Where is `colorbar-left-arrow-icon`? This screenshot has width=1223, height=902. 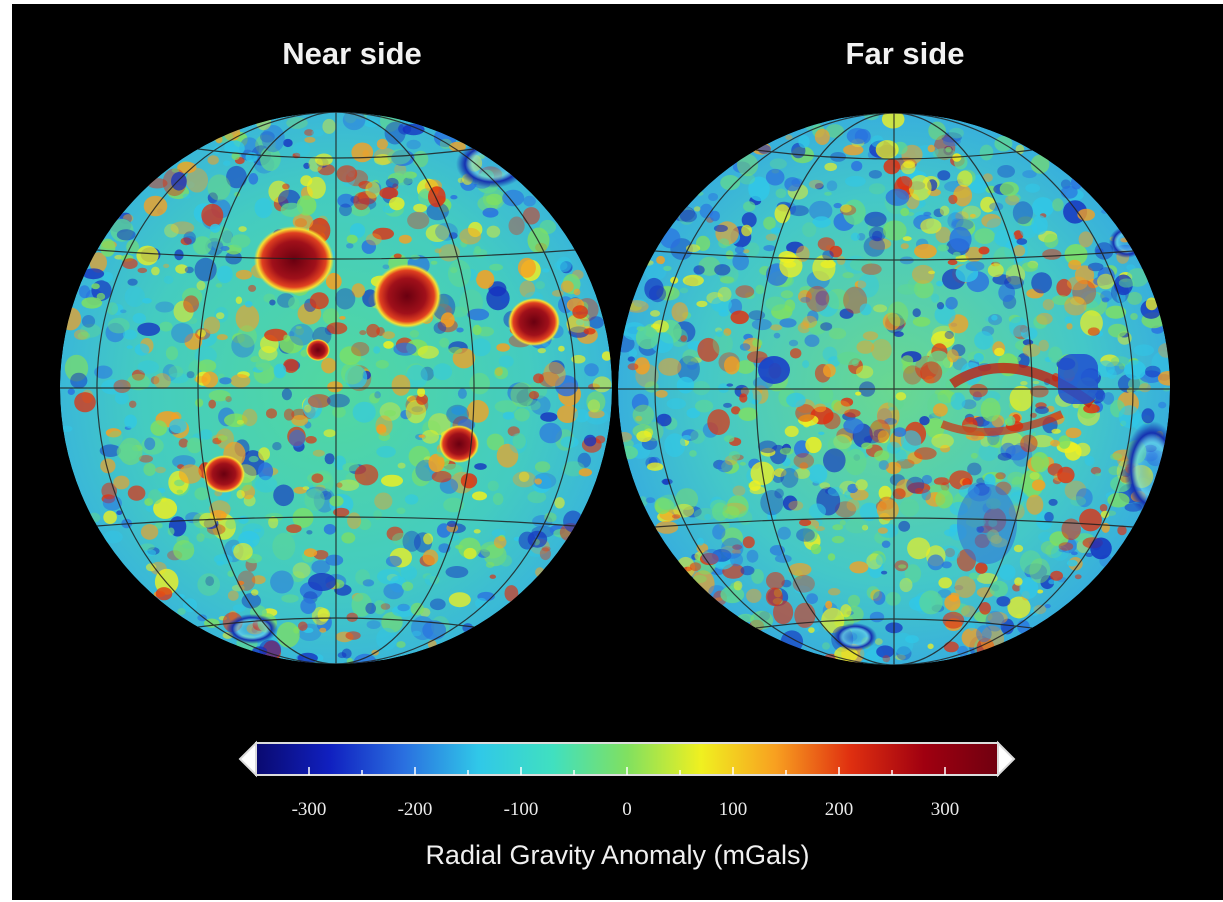
colorbar-left-arrow-icon is located at coordinates (247, 759).